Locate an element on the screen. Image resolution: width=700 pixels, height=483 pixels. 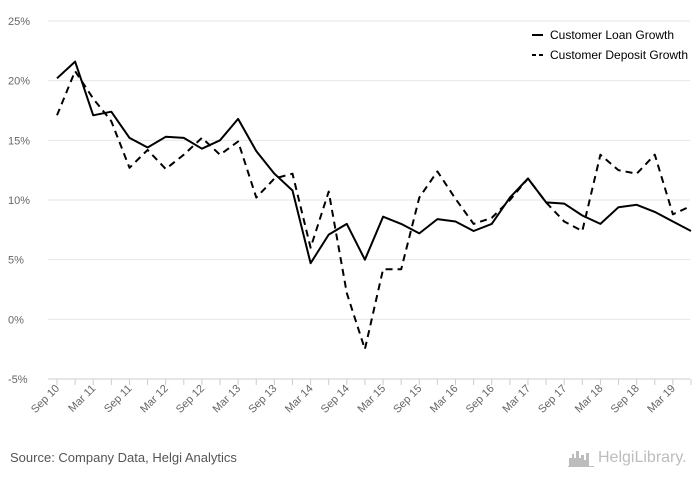
x-tick-label: Mar 19 is located at coordinates (661, 399).